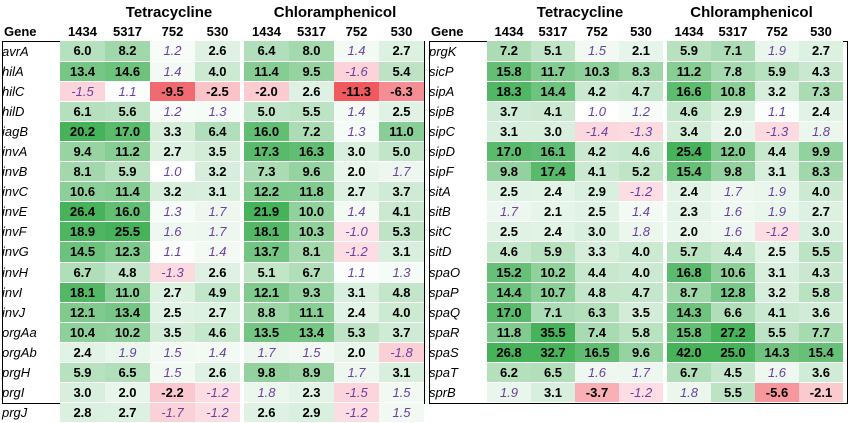 Image resolution: width=850 pixels, height=423 pixels. I want to click on heatmap-cell: 4.0, so click(641, 252).